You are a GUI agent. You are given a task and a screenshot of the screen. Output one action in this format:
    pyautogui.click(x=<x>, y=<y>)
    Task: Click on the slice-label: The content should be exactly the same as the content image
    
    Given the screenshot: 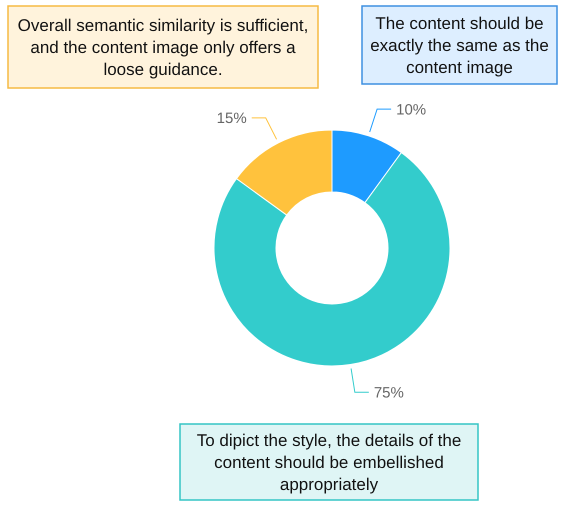 What is the action you would take?
    pyautogui.click(x=459, y=45)
    